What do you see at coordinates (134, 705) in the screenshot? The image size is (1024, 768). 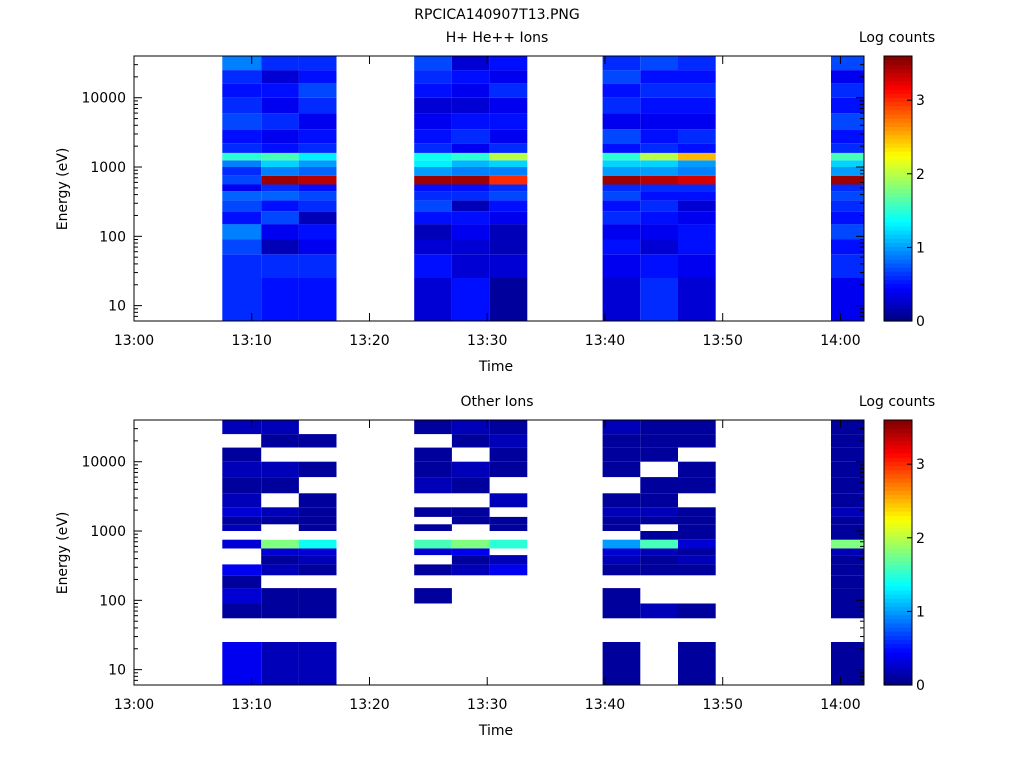 I see `x-tick-label: 13:00` at bounding box center [134, 705].